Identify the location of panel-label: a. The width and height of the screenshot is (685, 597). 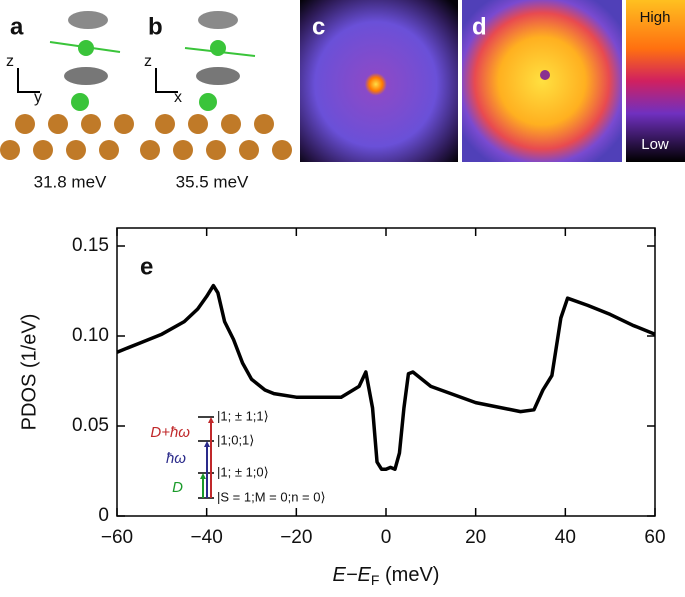
(17, 26).